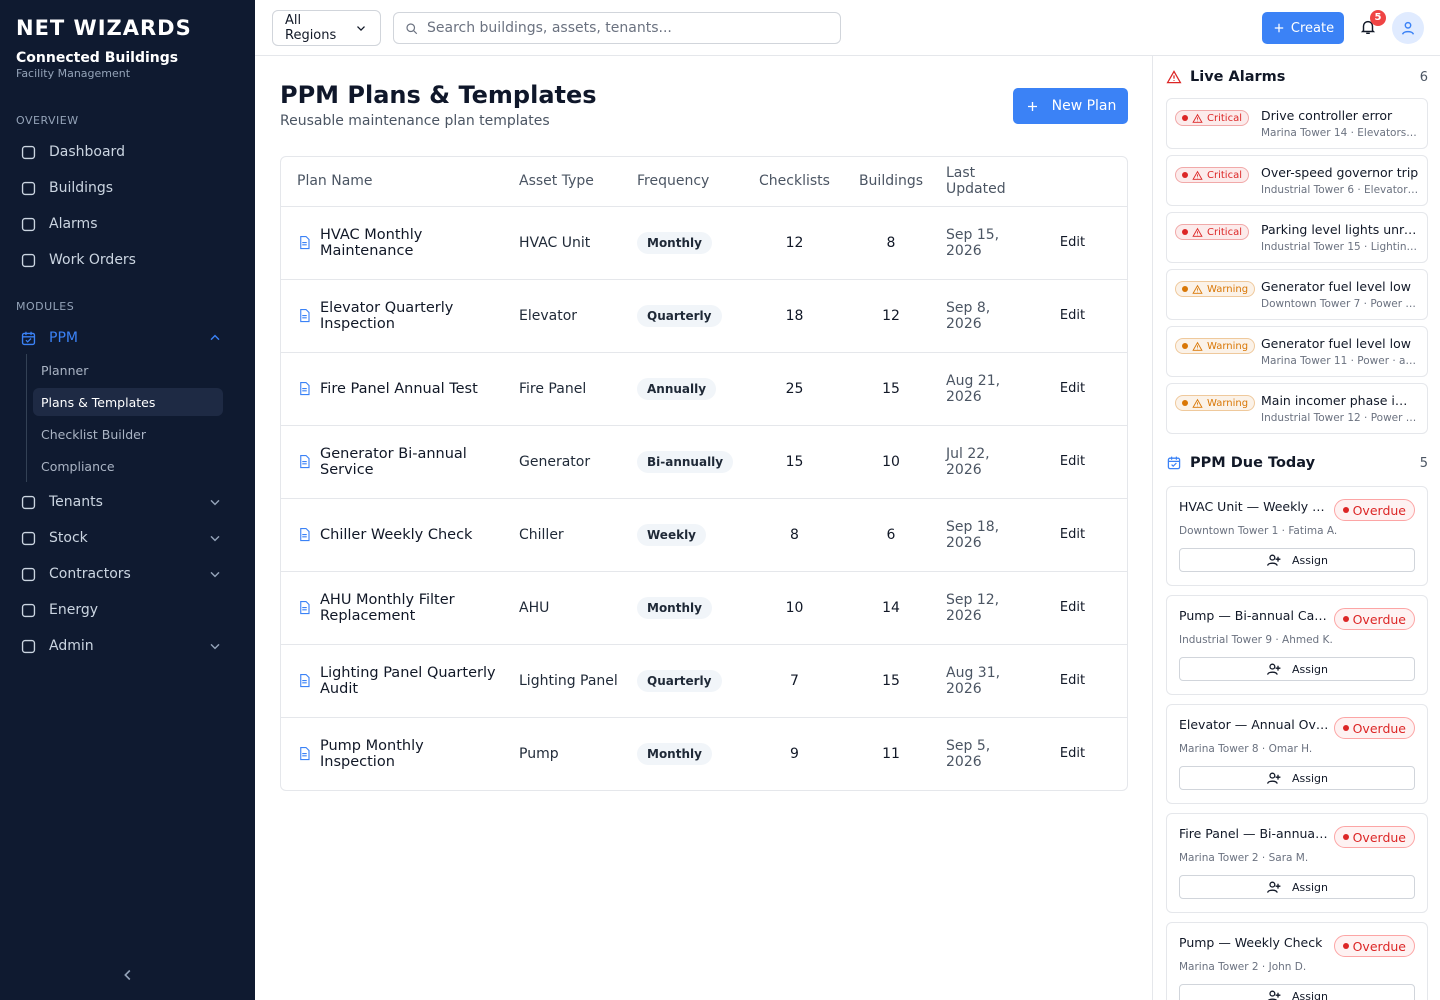 The image size is (1440, 1000). What do you see at coordinates (794, 242) in the screenshot?
I see `checklists: 12` at bounding box center [794, 242].